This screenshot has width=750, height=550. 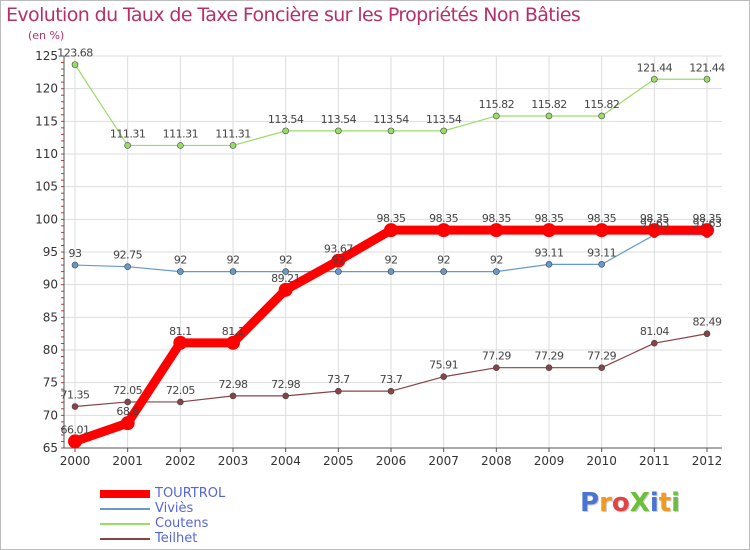 What do you see at coordinates (46, 187) in the screenshot?
I see `y-tick-label: 105` at bounding box center [46, 187].